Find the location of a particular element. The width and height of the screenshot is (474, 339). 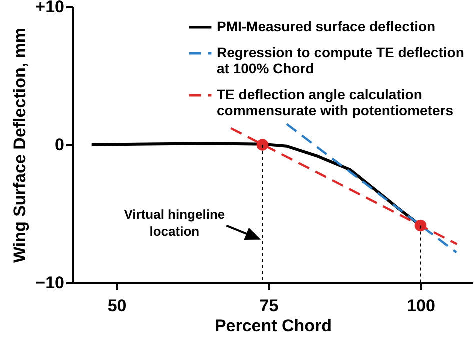

x-tick-label: 75 is located at coordinates (269, 306).